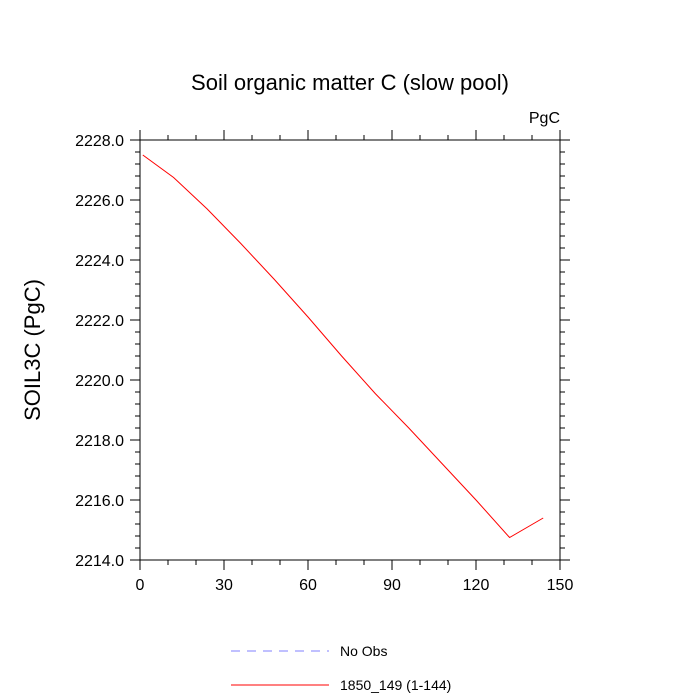  I want to click on y-tick-label: 2228.0, so click(99, 141).